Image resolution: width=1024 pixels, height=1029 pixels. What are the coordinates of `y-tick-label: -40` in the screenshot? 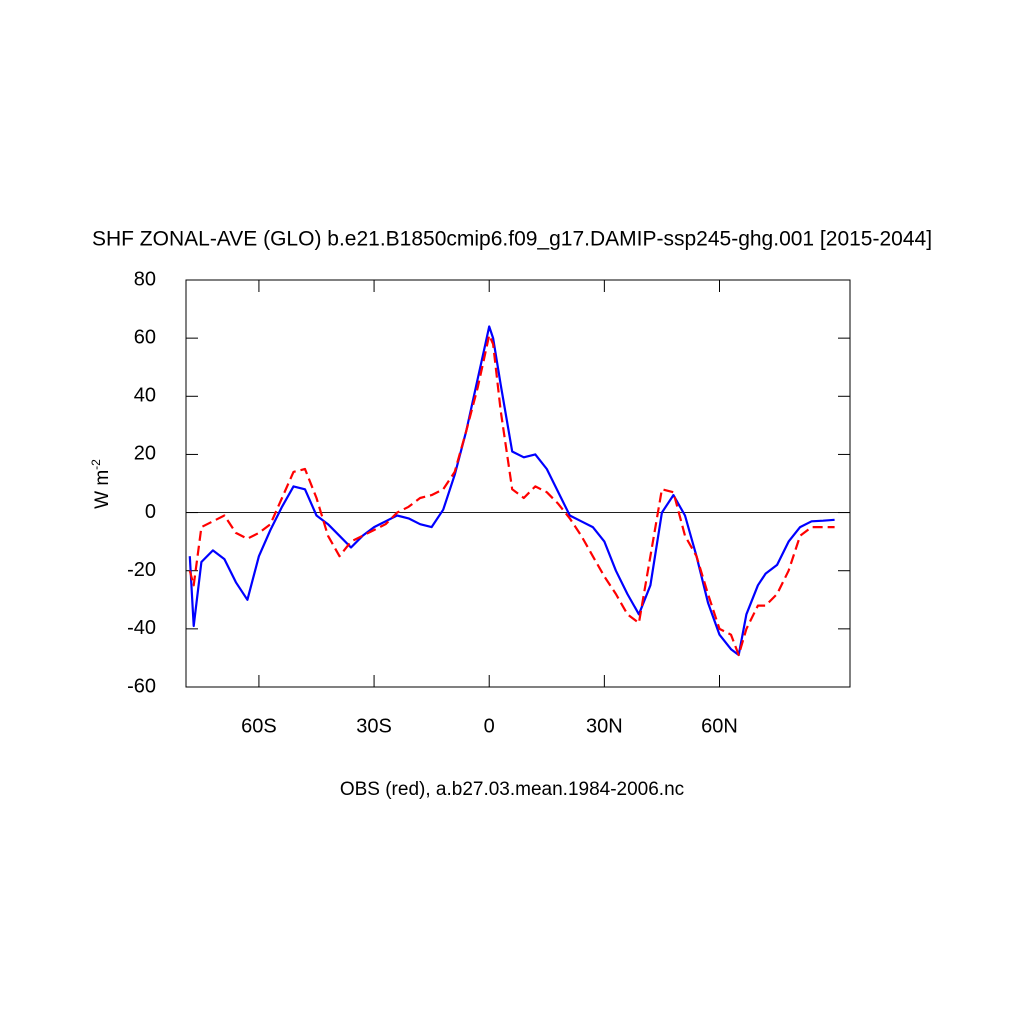 It's located at (141, 628).